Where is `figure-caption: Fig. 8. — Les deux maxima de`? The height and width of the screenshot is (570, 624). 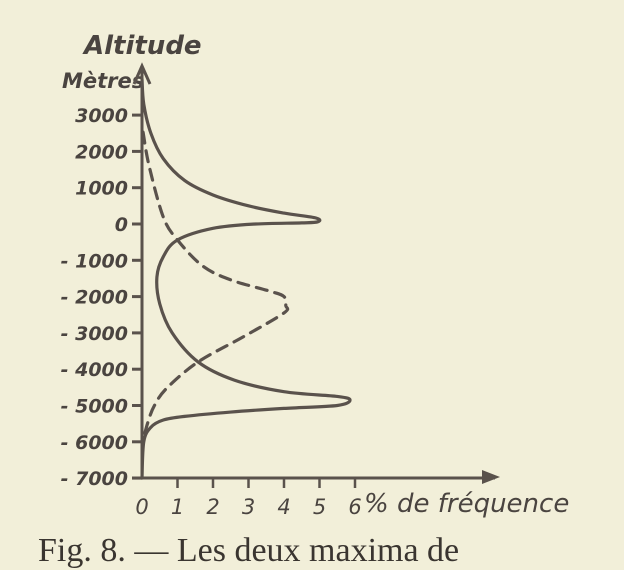 figure-caption: Fig. 8. — Les deux maxima de is located at coordinates (249, 550).